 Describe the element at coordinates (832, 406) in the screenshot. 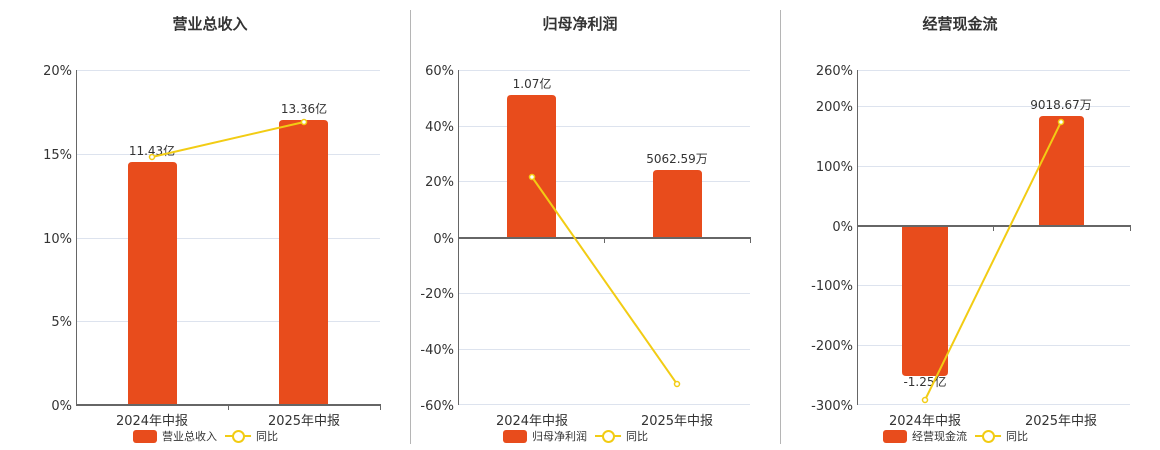

I see `y-tick: -300%` at that location.